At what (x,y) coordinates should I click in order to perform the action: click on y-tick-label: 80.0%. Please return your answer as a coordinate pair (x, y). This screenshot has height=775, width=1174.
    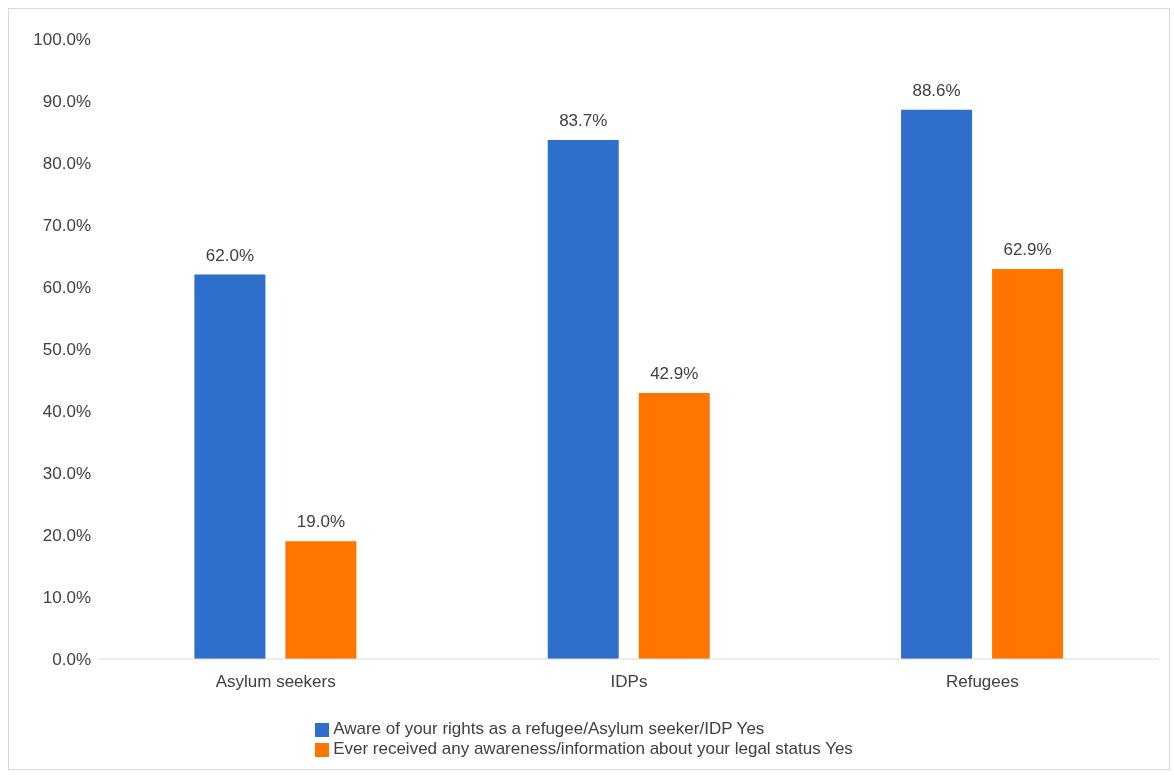
    Looking at the image, I should click on (66, 164).